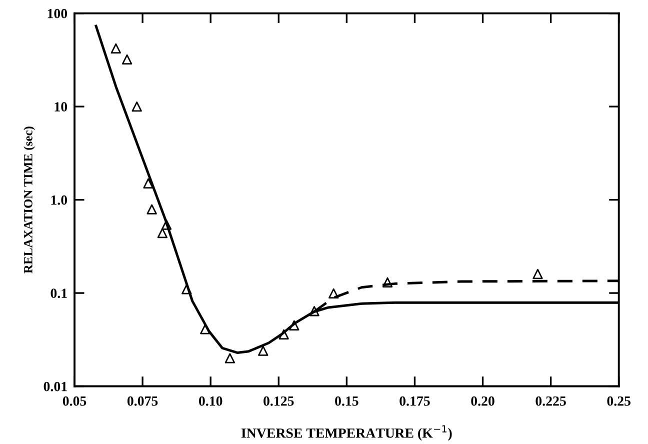 This screenshot has width=648, height=444. Describe the element at coordinates (346, 433) in the screenshot. I see `x-axis-title: INVERSE TEMPERATURE (K$^{−1}$)` at that location.